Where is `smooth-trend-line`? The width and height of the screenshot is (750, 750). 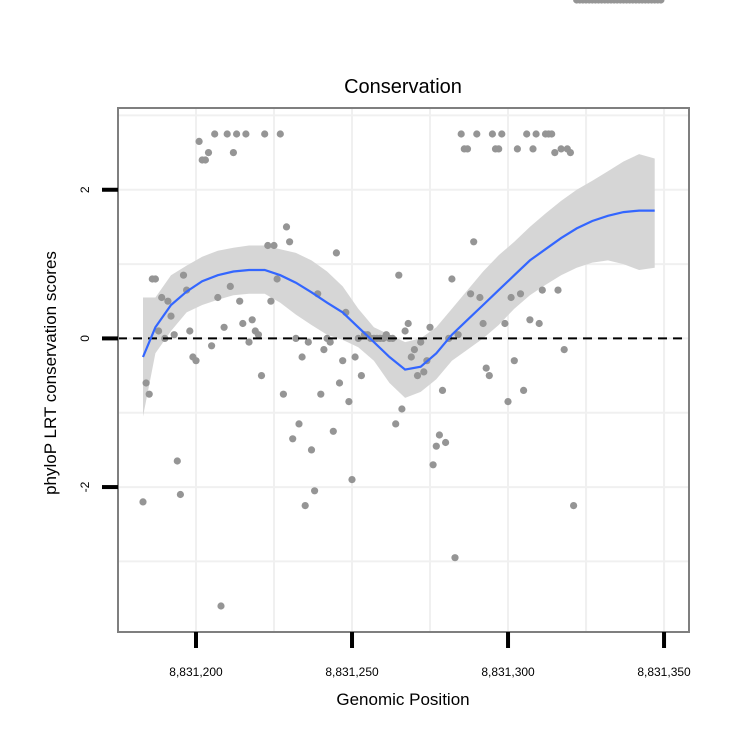 smooth-trend-line is located at coordinates (398, 290).